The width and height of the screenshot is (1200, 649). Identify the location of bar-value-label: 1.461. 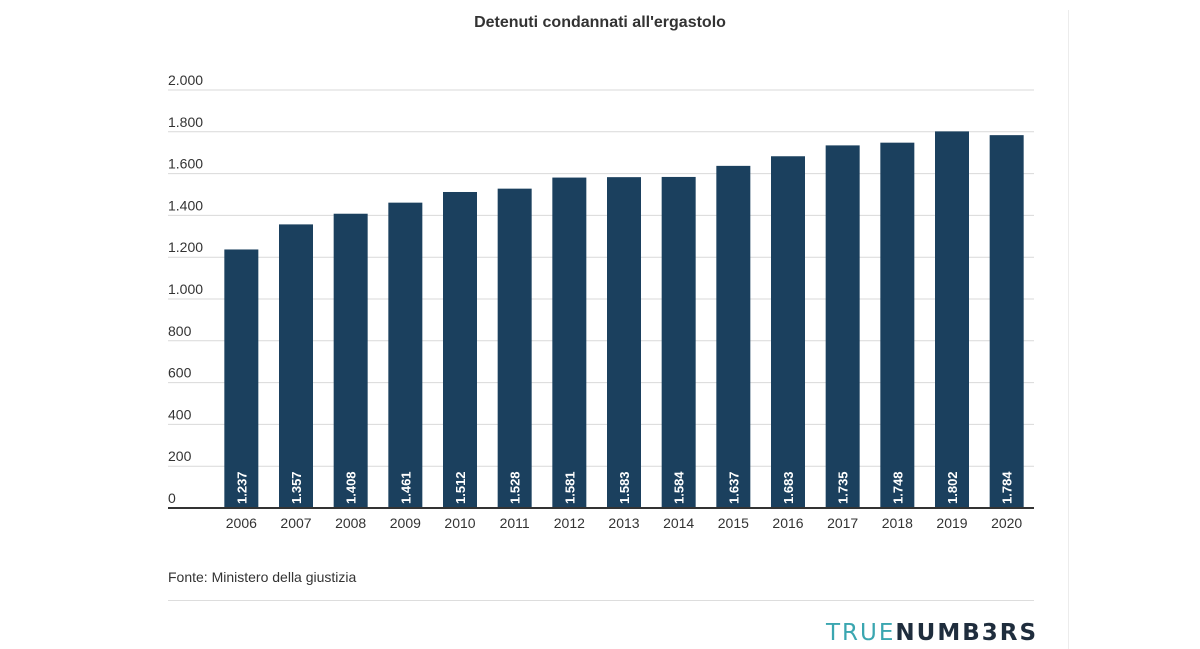
(405, 487).